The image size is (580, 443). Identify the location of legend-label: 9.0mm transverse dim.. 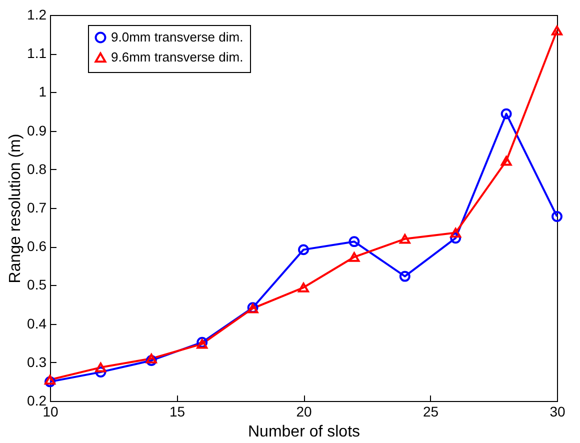
(177, 37).